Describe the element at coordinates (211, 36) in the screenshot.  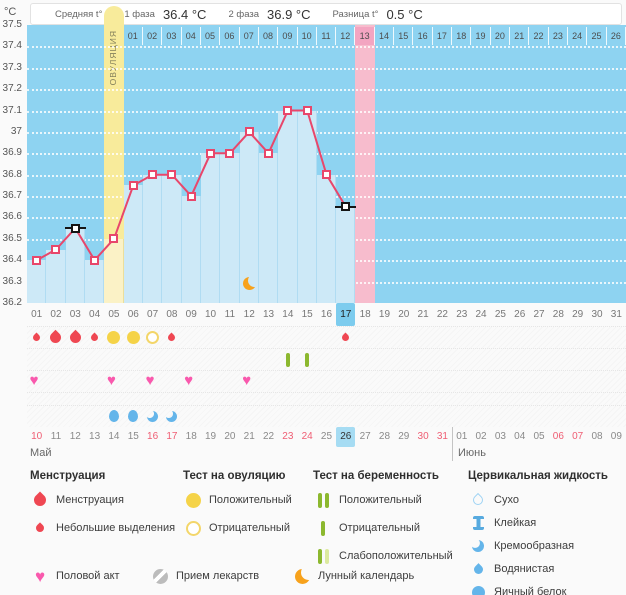
I see `dpo-cell: 05` at that location.